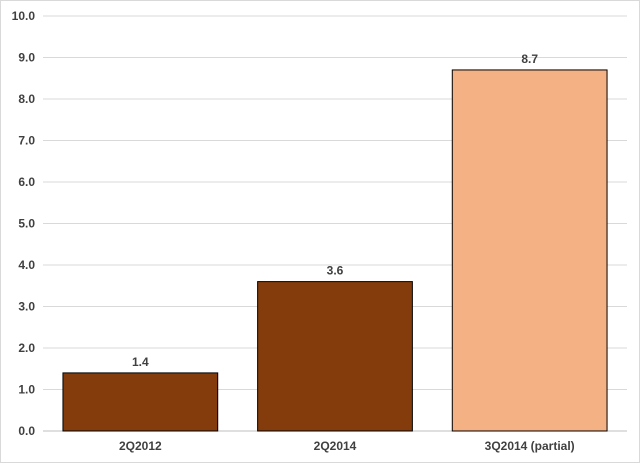  What do you see at coordinates (335, 446) in the screenshot?
I see `x-tick-label: 2Q2014` at bounding box center [335, 446].